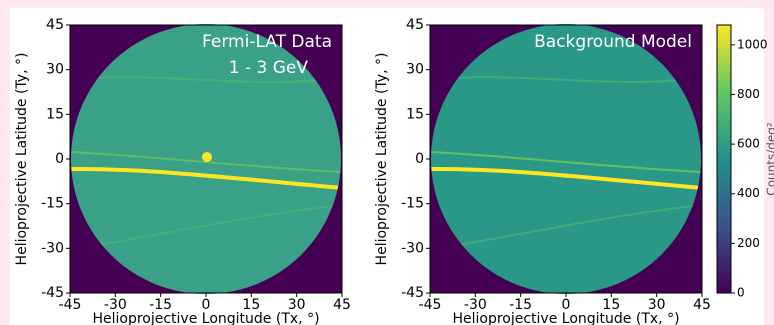 Image resolution: width=774 pixels, height=325 pixels. What do you see at coordinates (748, 243) in the screenshot?
I see `colorbar-tick-label: 200` at bounding box center [748, 243].